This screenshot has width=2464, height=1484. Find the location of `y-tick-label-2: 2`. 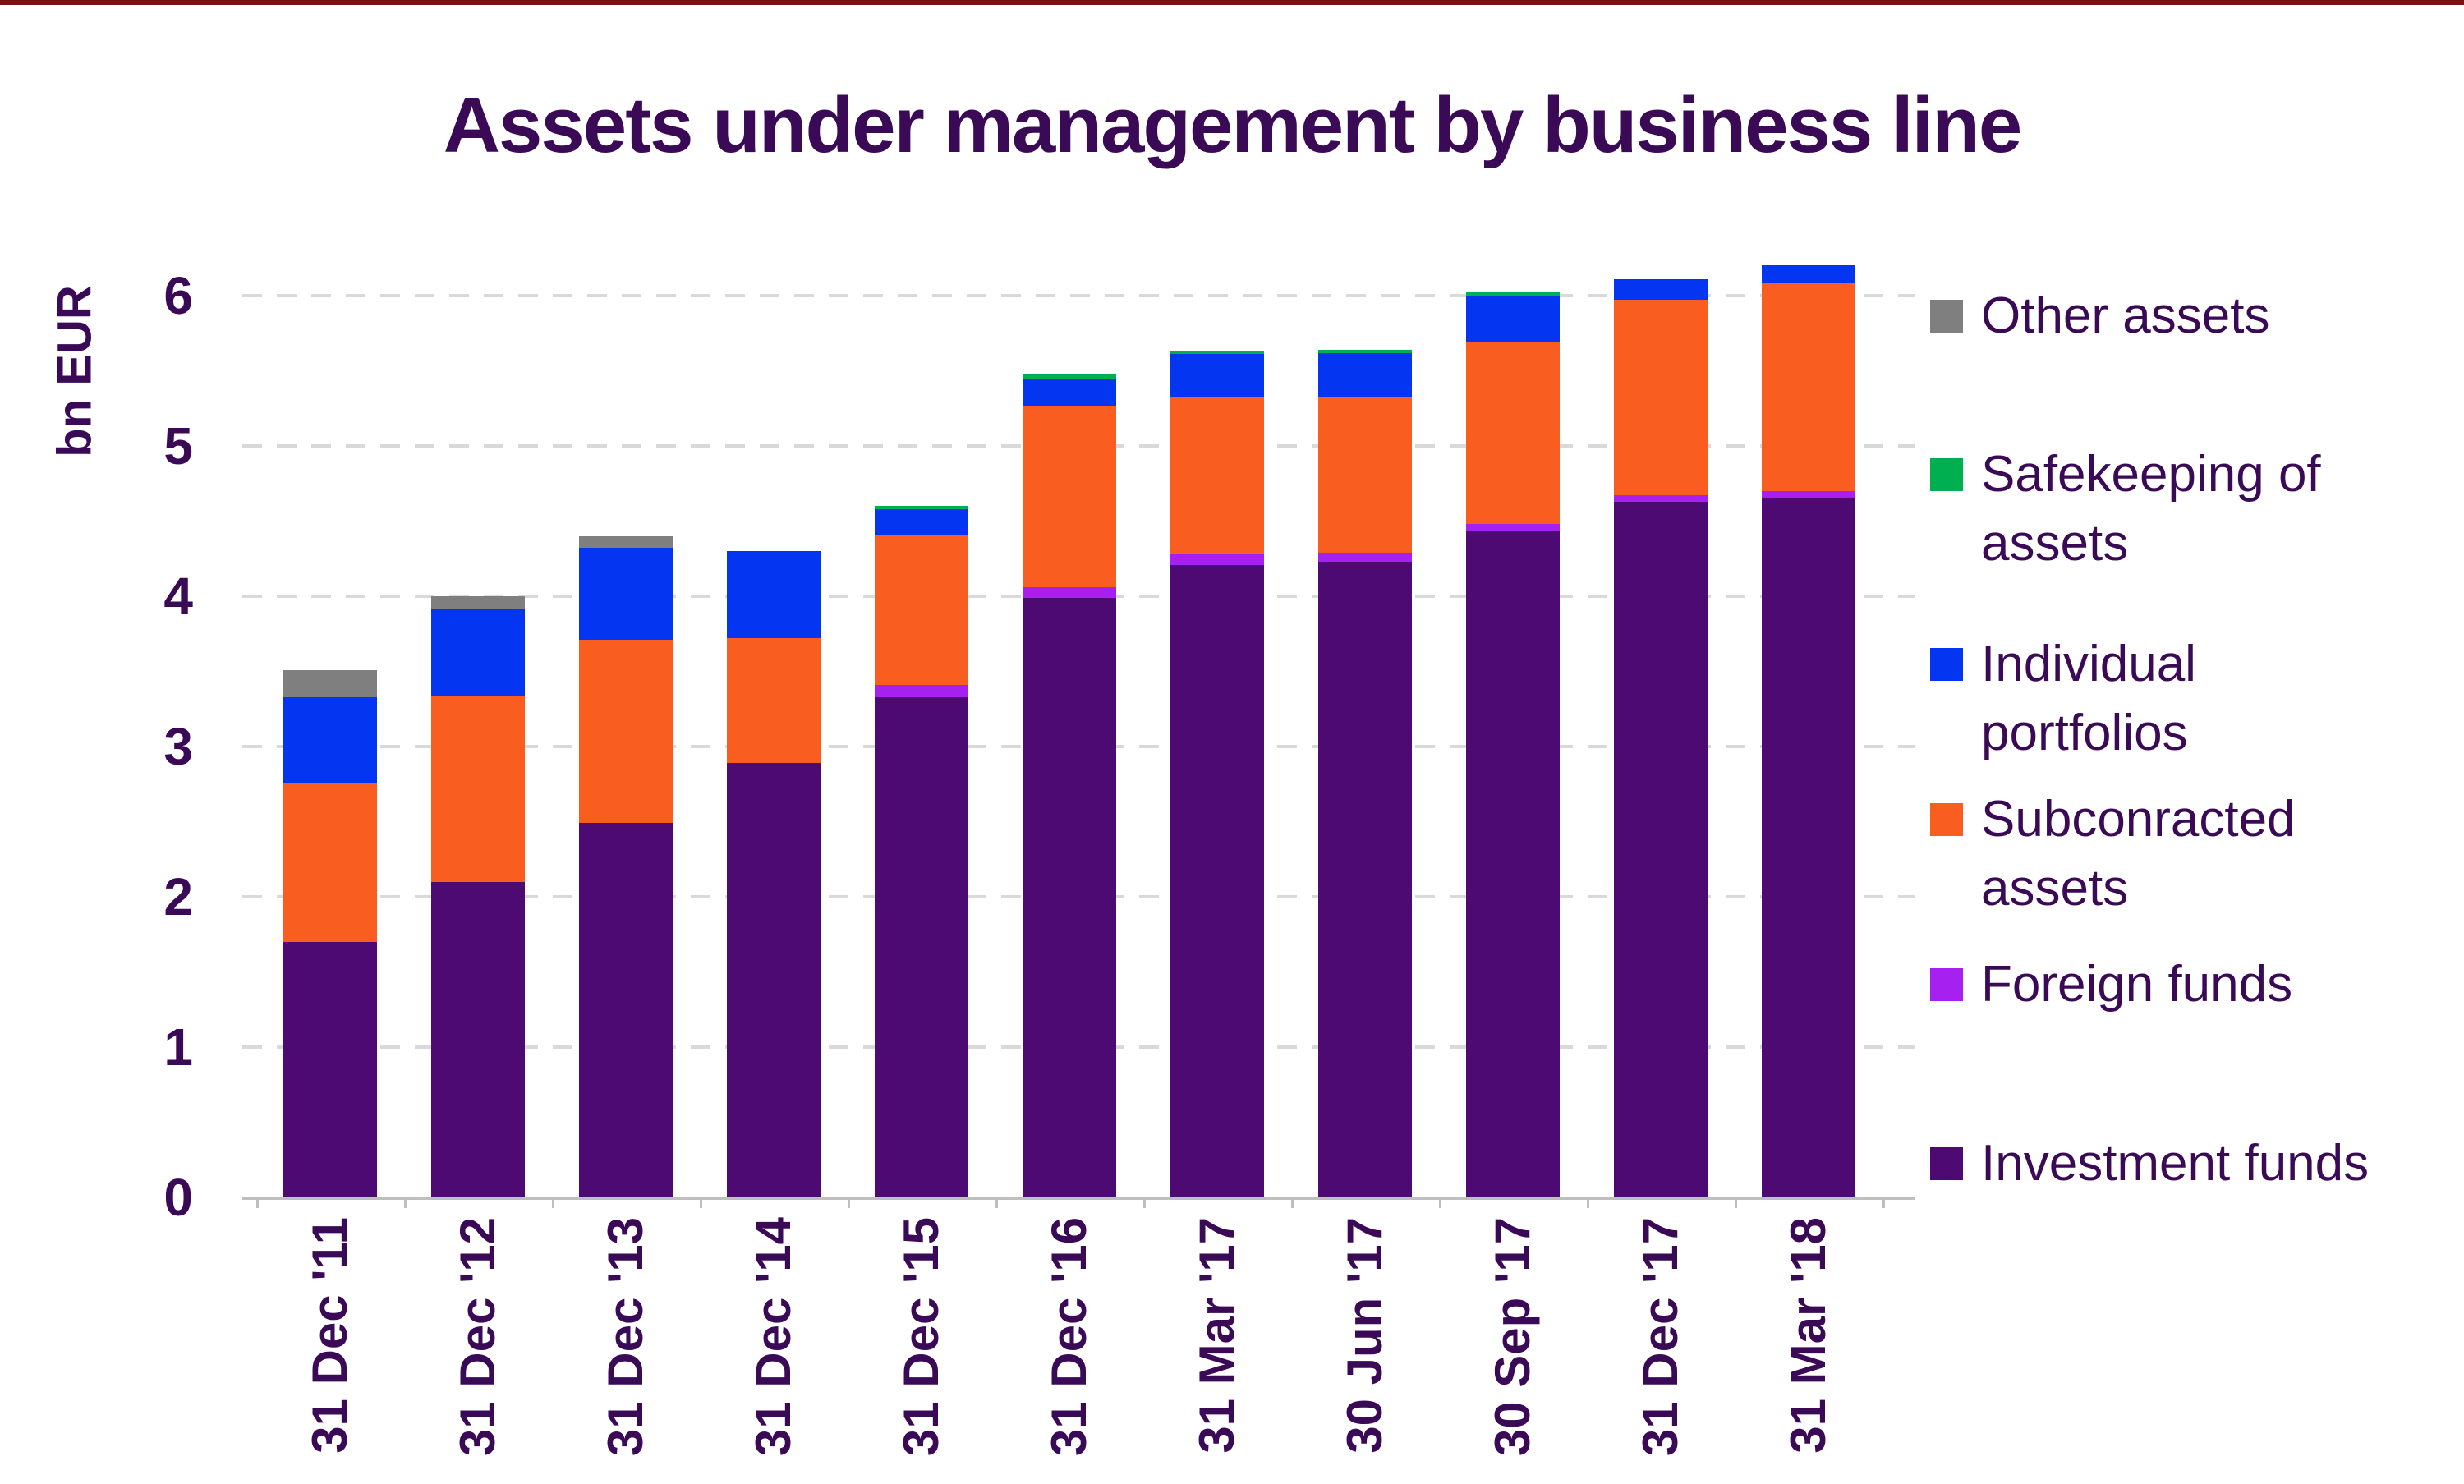

y-tick-label-2: 2 is located at coordinates (178, 897).